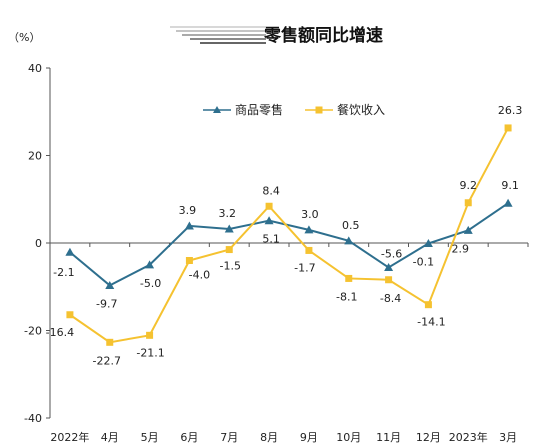  Describe the element at coordinates (468, 437) in the screenshot. I see `x-tick-label: 2023年` at that location.